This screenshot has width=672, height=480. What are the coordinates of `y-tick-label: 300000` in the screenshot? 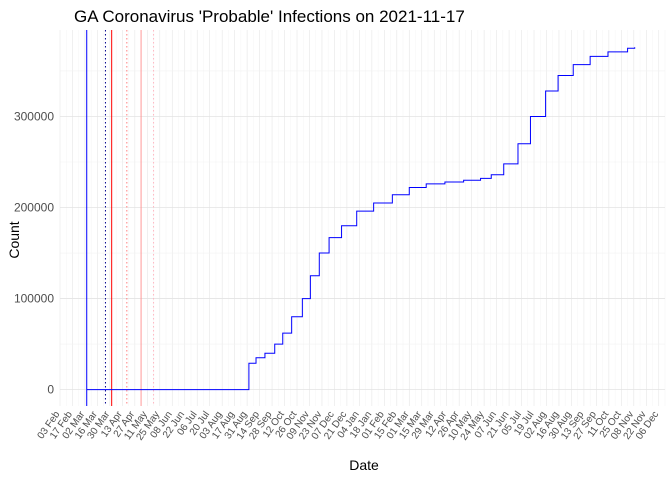 It's located at (34, 116).